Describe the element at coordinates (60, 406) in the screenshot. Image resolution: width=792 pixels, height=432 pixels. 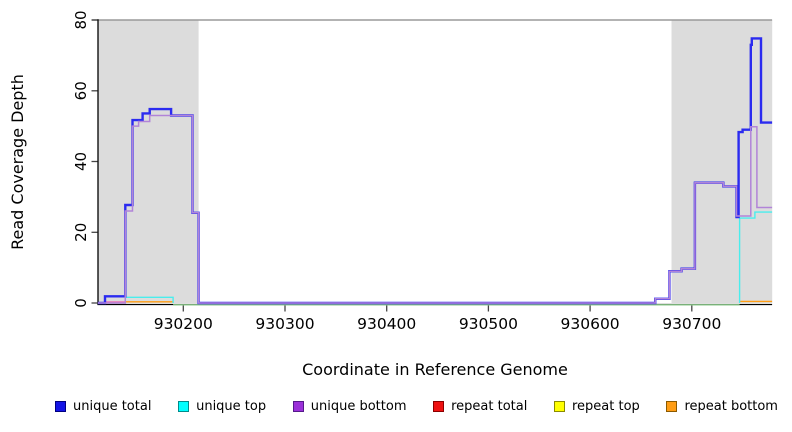
I see `legend-swatch-unique-total` at that location.